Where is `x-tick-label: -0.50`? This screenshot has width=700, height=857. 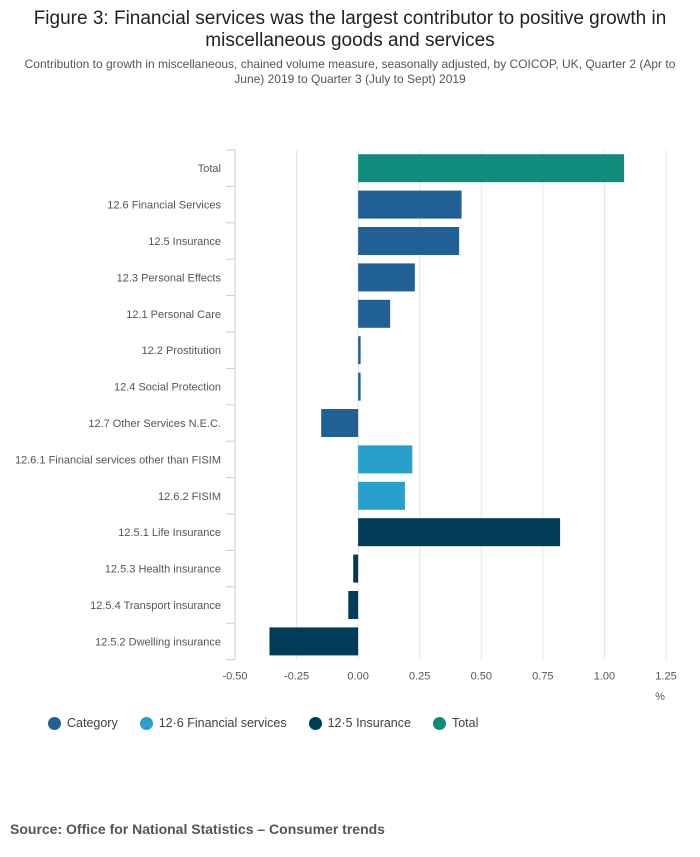
x-tick-label: -0.50 is located at coordinates (234, 677).